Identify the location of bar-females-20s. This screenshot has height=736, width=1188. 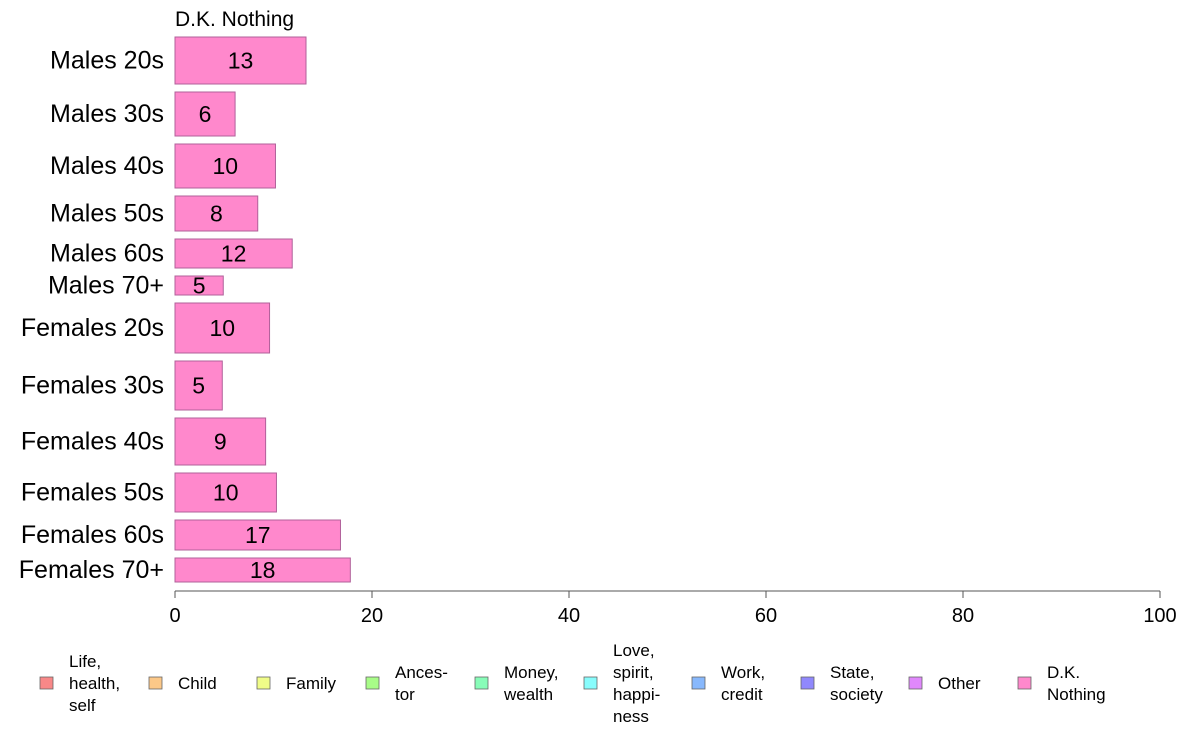
(222, 328).